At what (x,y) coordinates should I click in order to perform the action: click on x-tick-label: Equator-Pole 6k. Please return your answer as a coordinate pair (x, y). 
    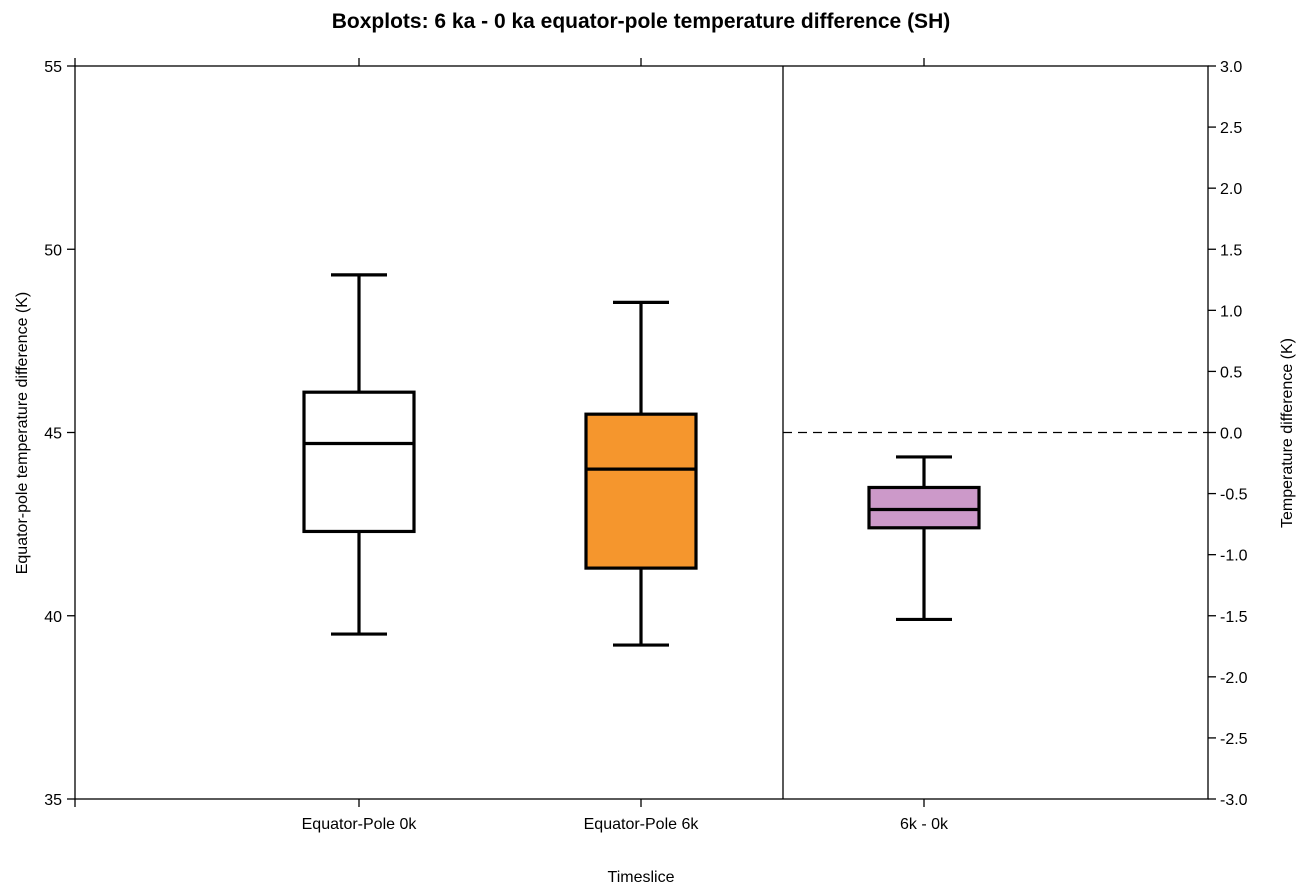
    Looking at the image, I should click on (642, 824).